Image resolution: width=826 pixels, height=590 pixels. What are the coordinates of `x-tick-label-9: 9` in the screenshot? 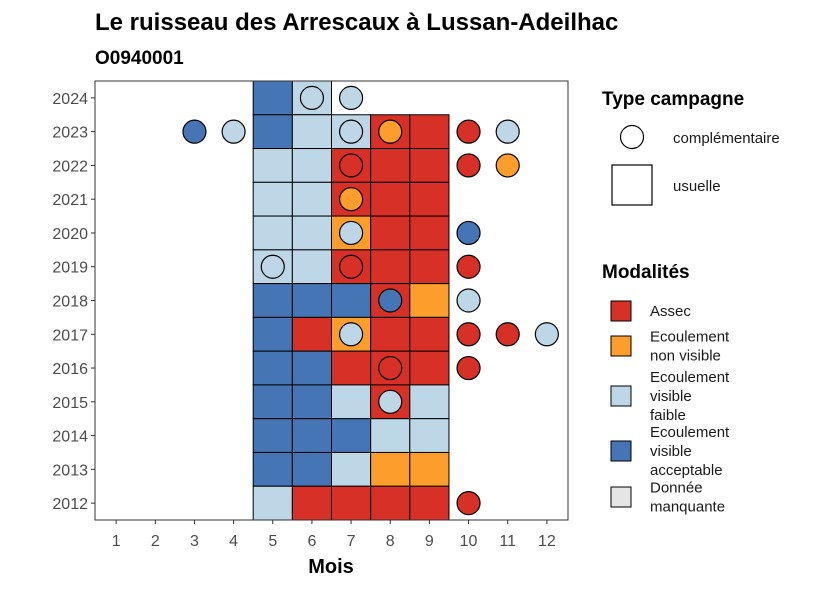 It's located at (429, 541).